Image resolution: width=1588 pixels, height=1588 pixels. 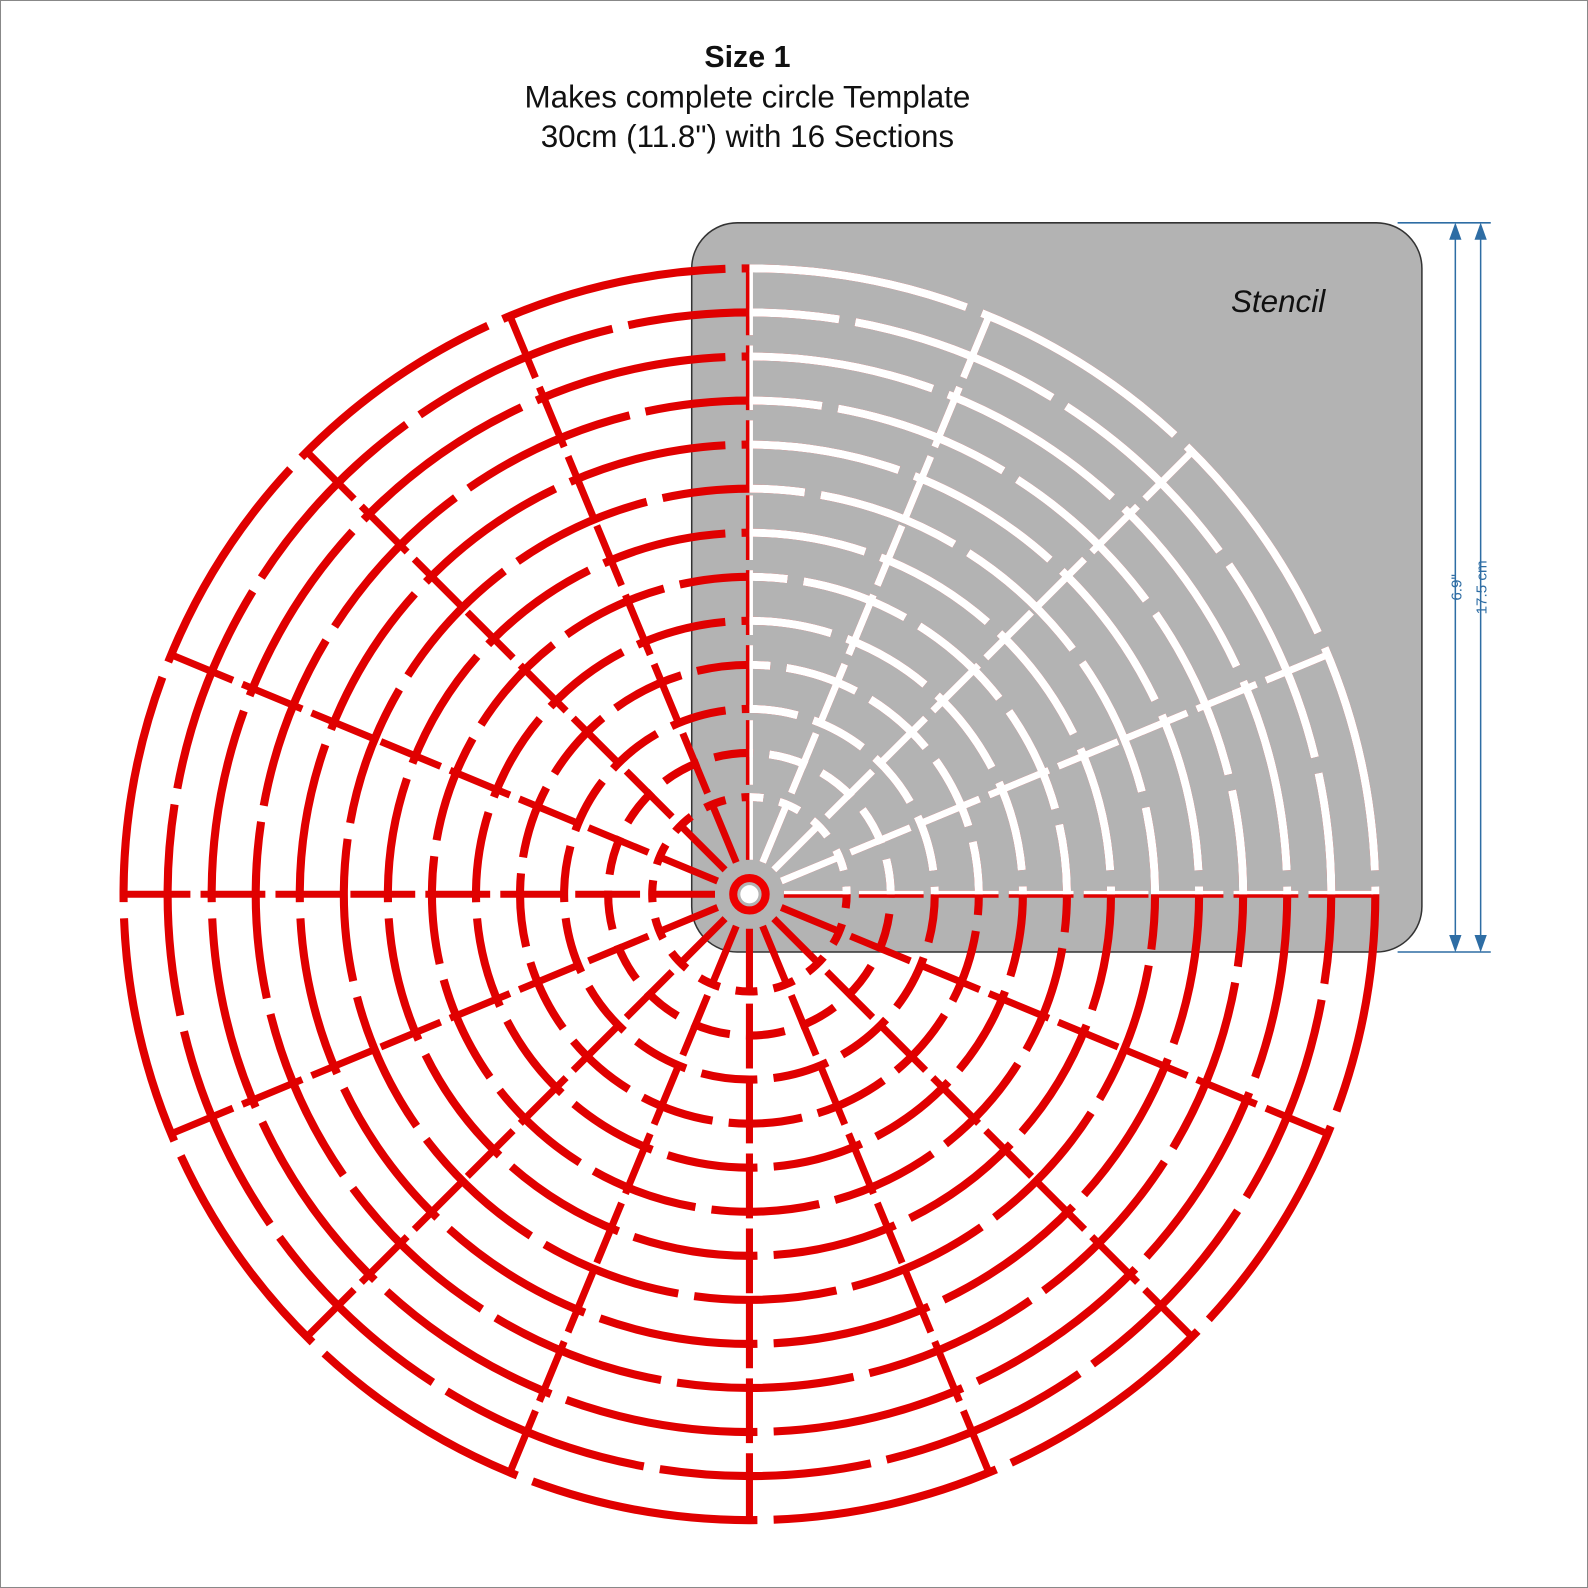 I want to click on dimension, so click(x=1444, y=587).